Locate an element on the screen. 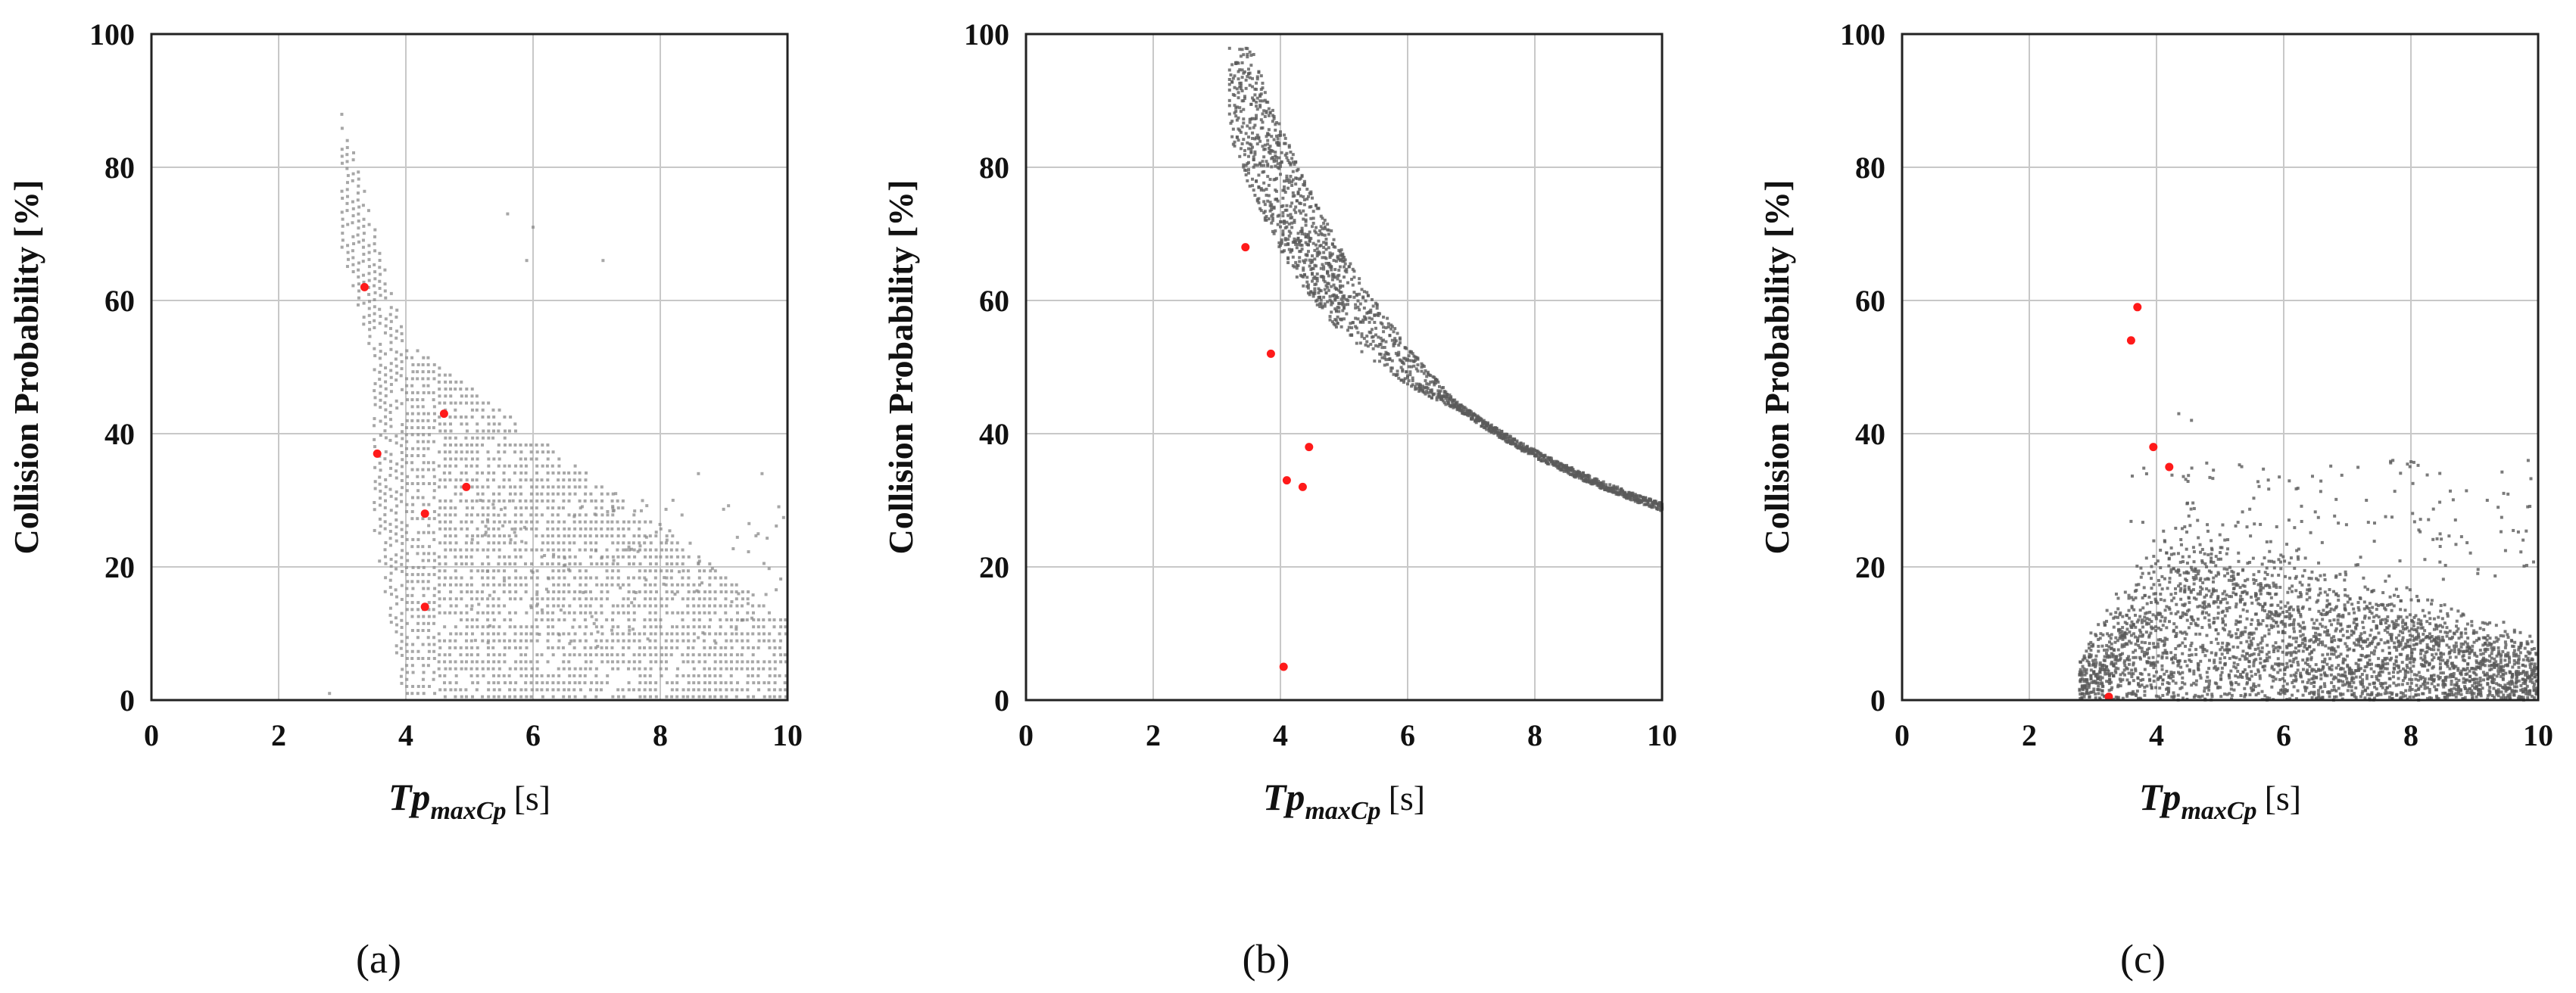 The height and width of the screenshot is (993, 2576). y-tick-label: 60 is located at coordinates (119, 301).